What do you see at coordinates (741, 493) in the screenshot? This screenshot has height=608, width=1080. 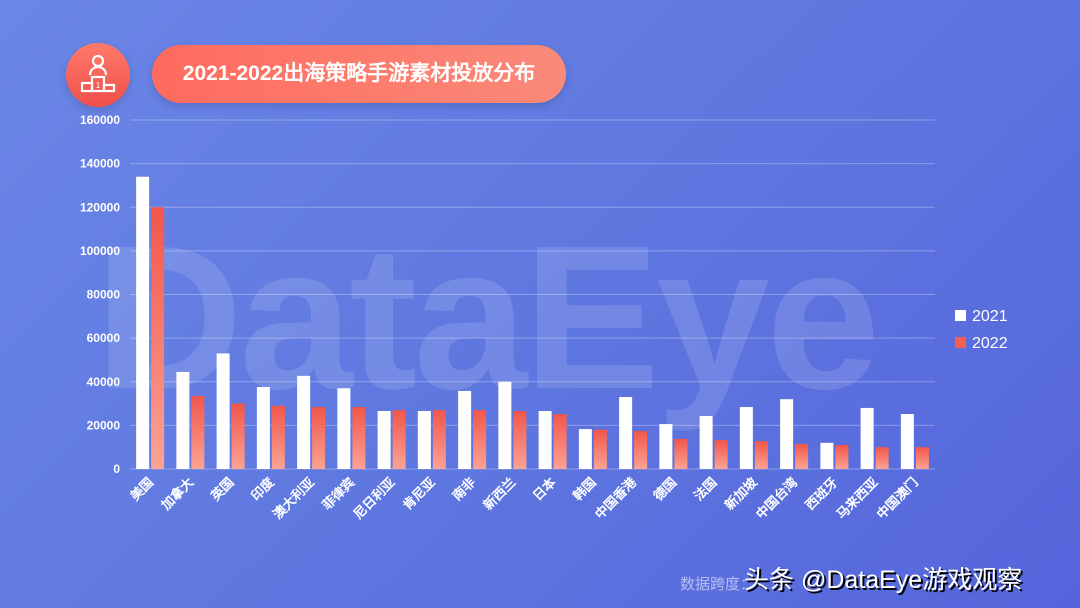 I see `x-tick-label: 新加坡` at bounding box center [741, 493].